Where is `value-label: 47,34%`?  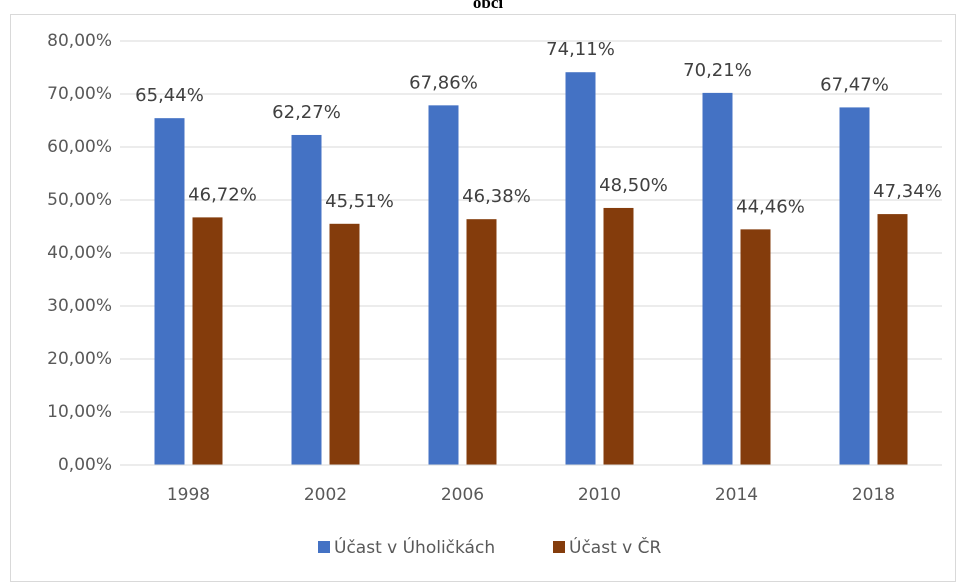 value-label: 47,34% is located at coordinates (907, 191).